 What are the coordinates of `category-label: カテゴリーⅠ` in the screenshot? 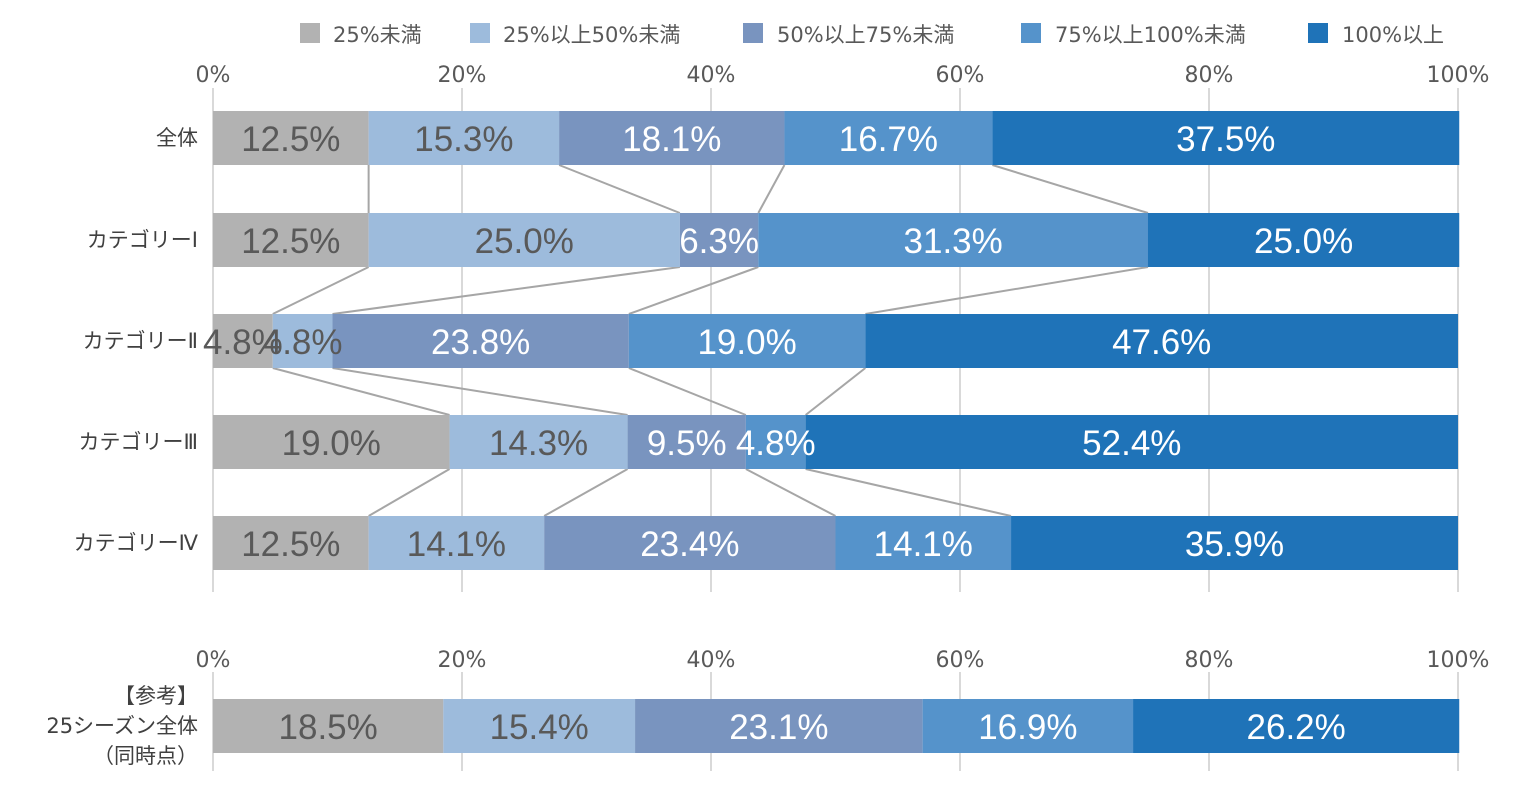 It's located at (142, 240).